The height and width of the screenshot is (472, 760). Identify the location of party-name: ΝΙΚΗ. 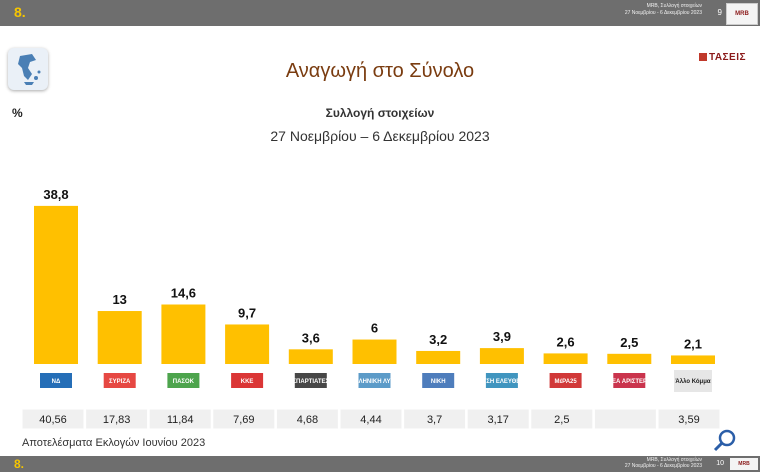
(438, 382).